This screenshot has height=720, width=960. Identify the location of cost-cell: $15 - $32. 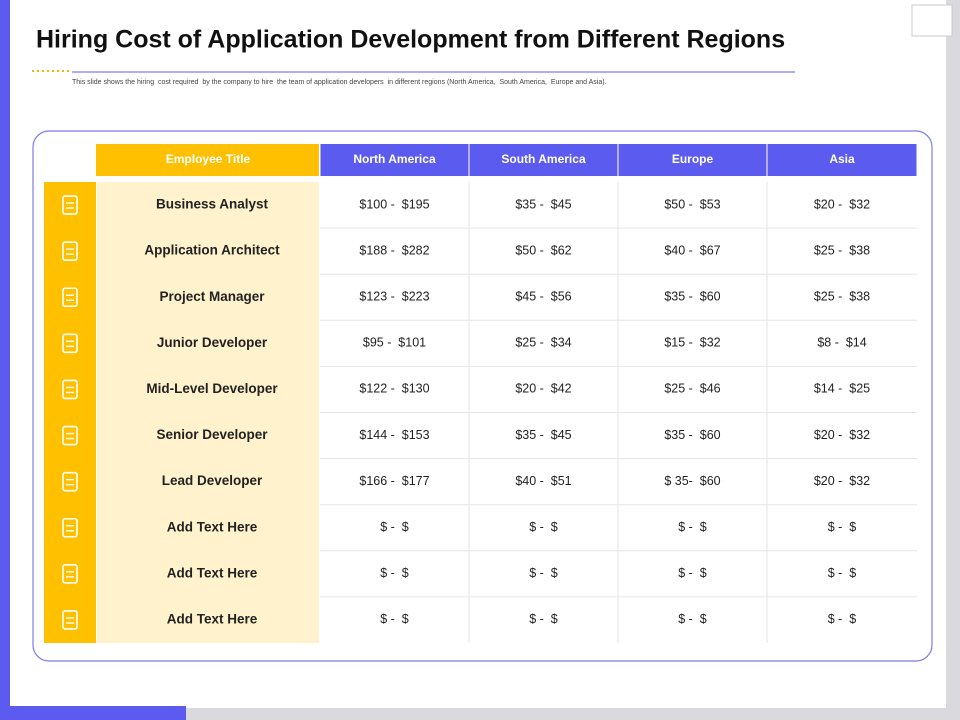
(692, 343).